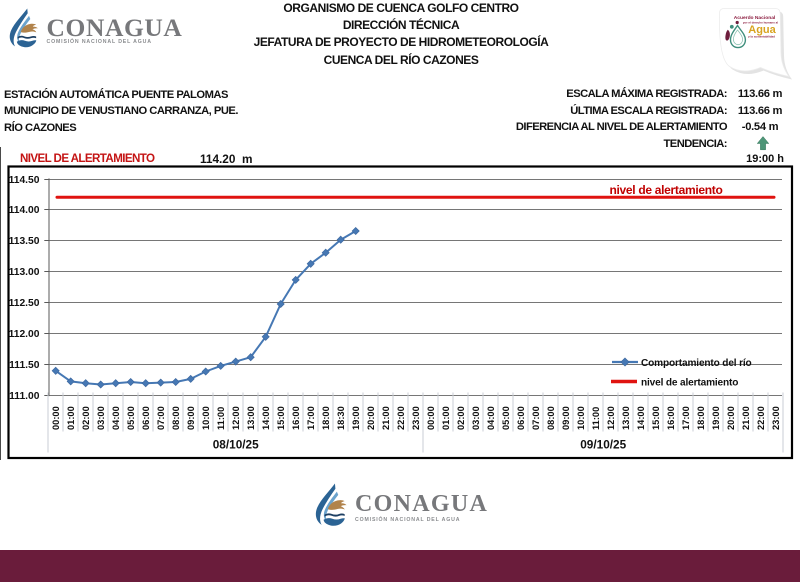  What do you see at coordinates (341, 418) in the screenshot?
I see `svg-text: 18:30` at bounding box center [341, 418].